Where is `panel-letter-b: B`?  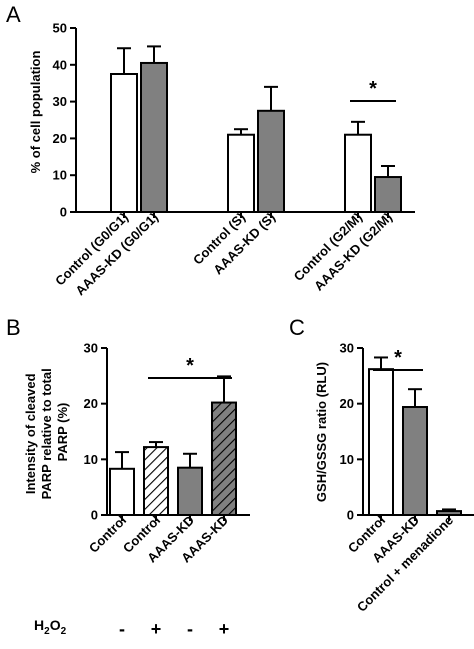 panel-letter-b: B is located at coordinates (13, 327).